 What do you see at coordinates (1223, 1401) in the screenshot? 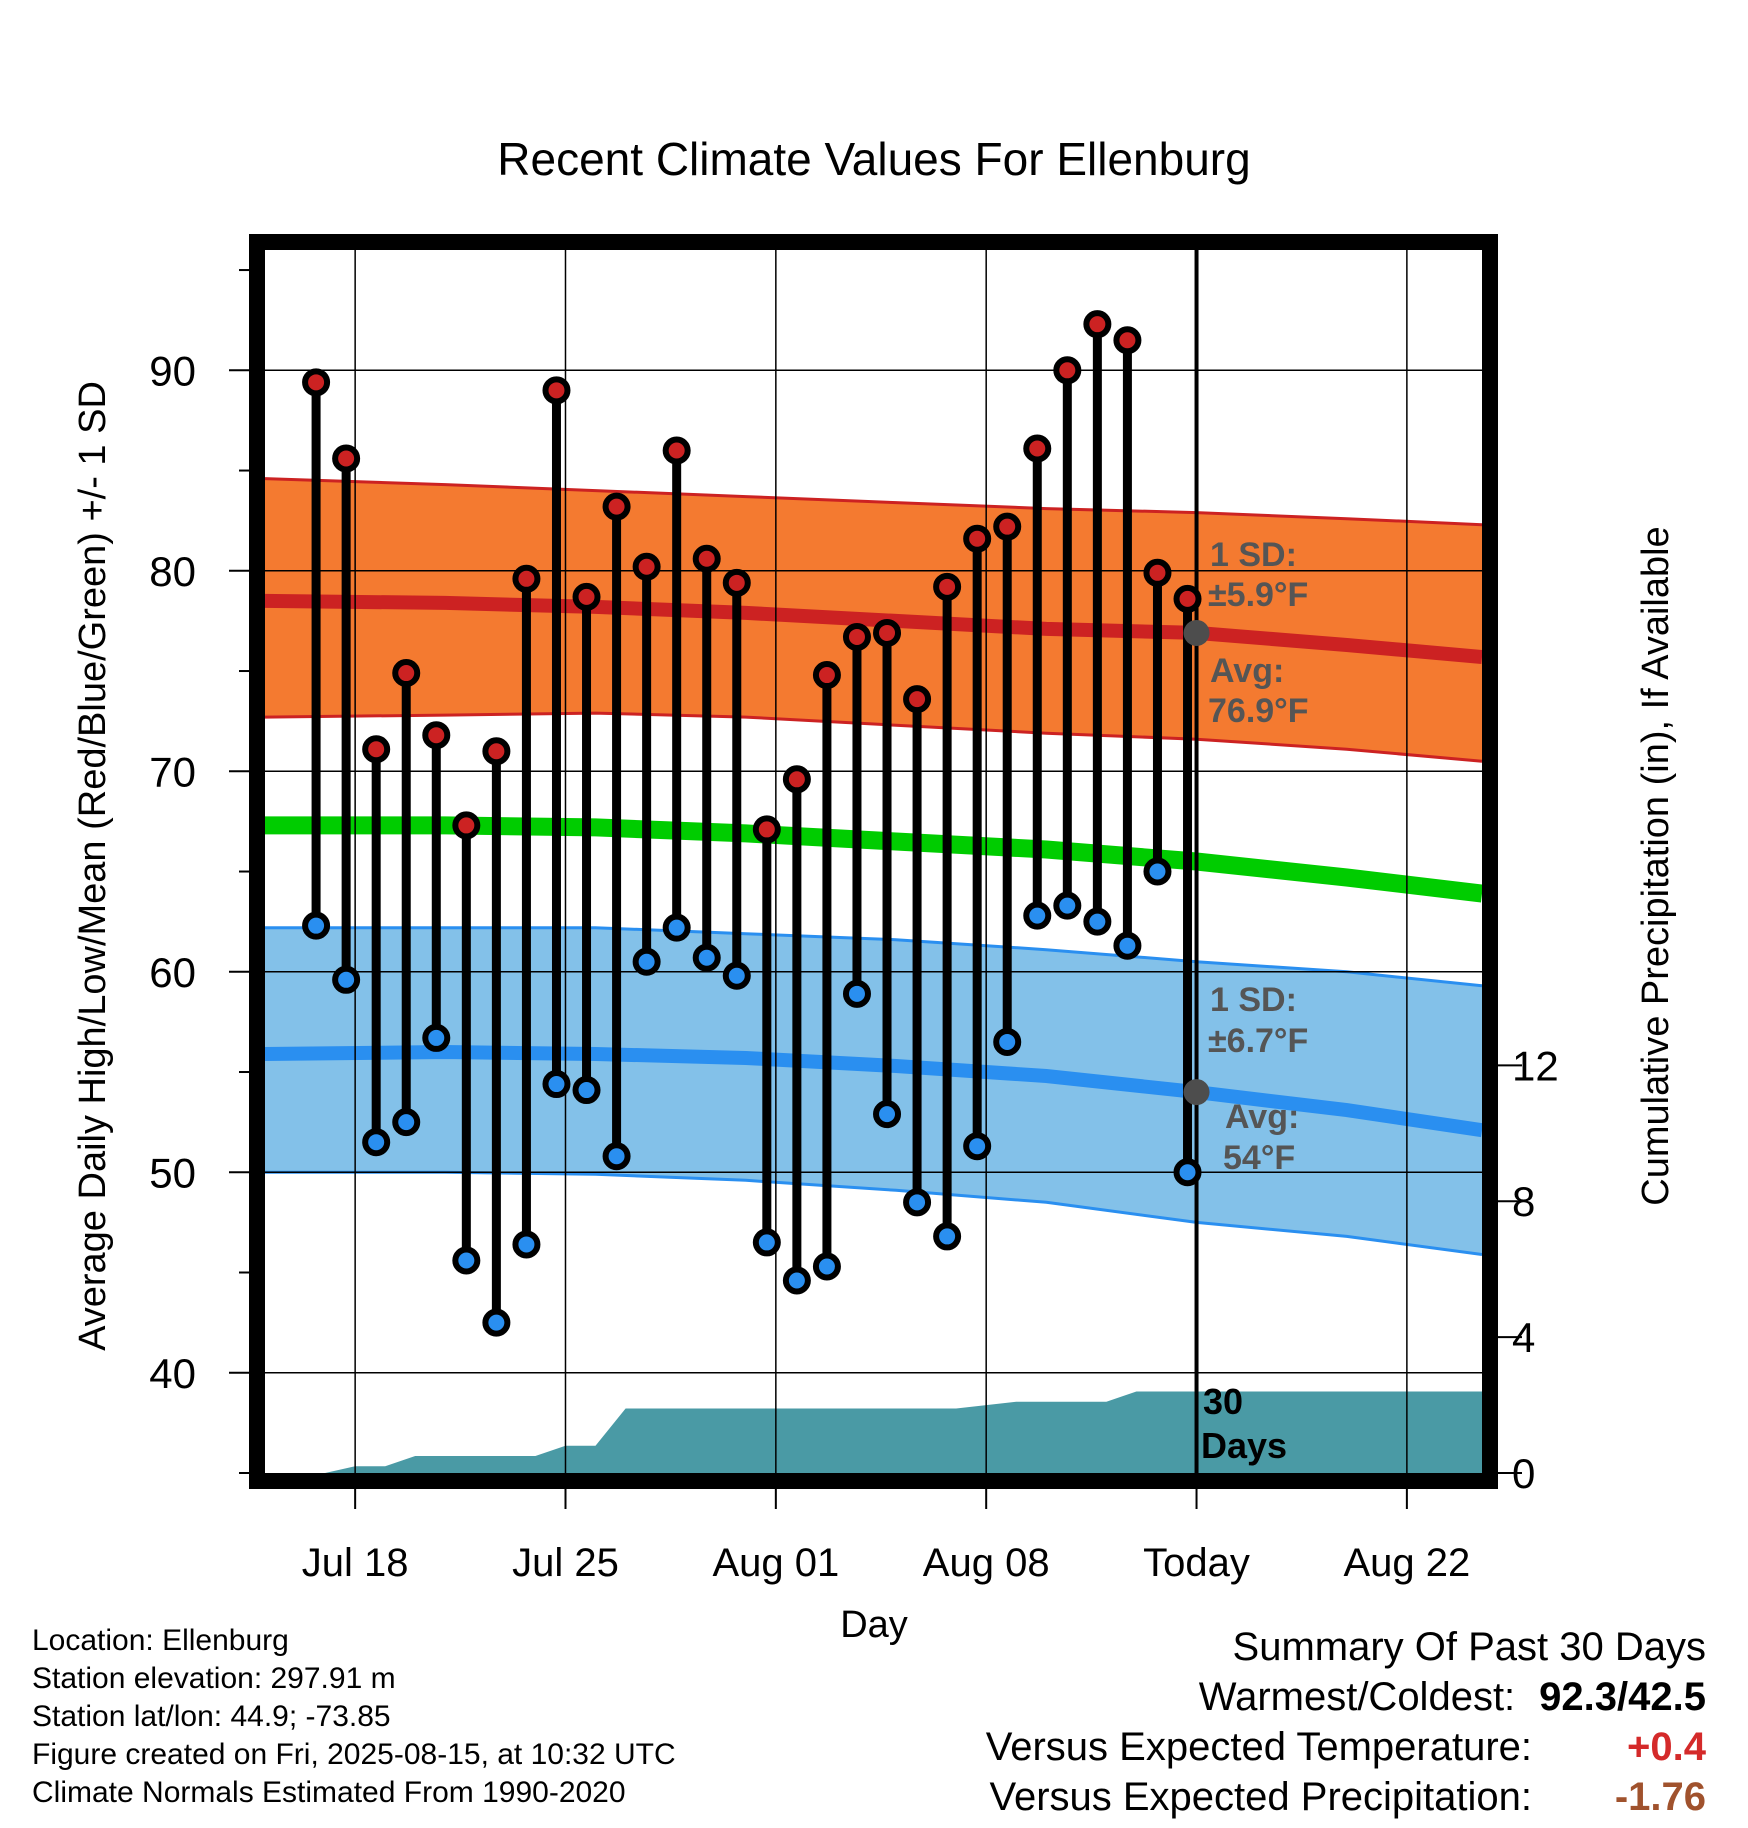
I see `period-number: 30` at bounding box center [1223, 1401].